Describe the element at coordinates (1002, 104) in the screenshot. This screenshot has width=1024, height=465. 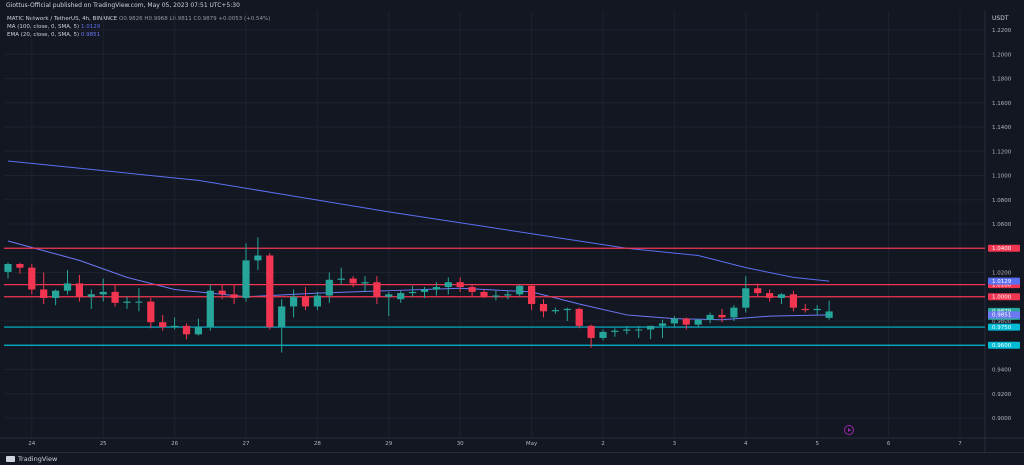
I see `price-tick-label: 1.1600` at that location.